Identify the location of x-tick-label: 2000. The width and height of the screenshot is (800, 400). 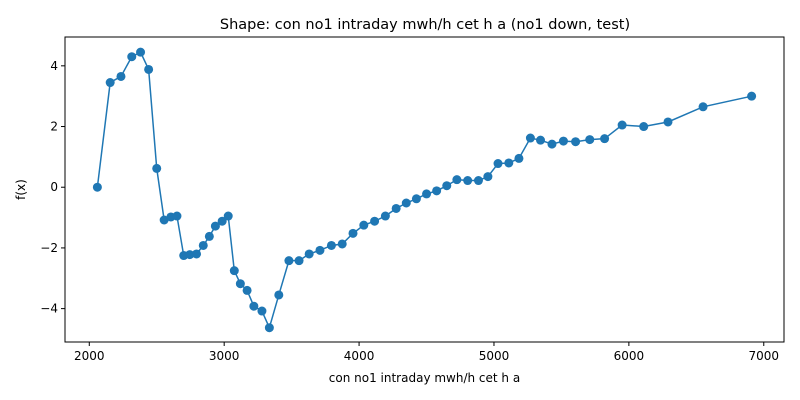
(89, 356).